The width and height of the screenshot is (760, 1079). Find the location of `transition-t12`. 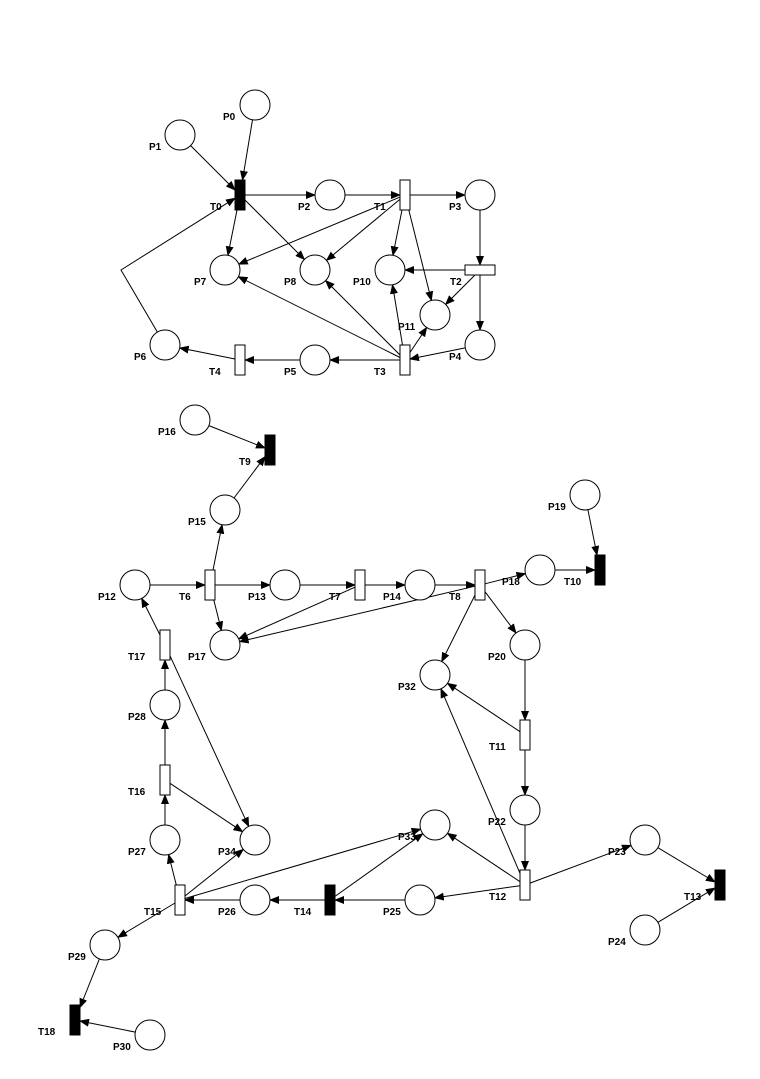

transition-t12 is located at coordinates (525, 885).